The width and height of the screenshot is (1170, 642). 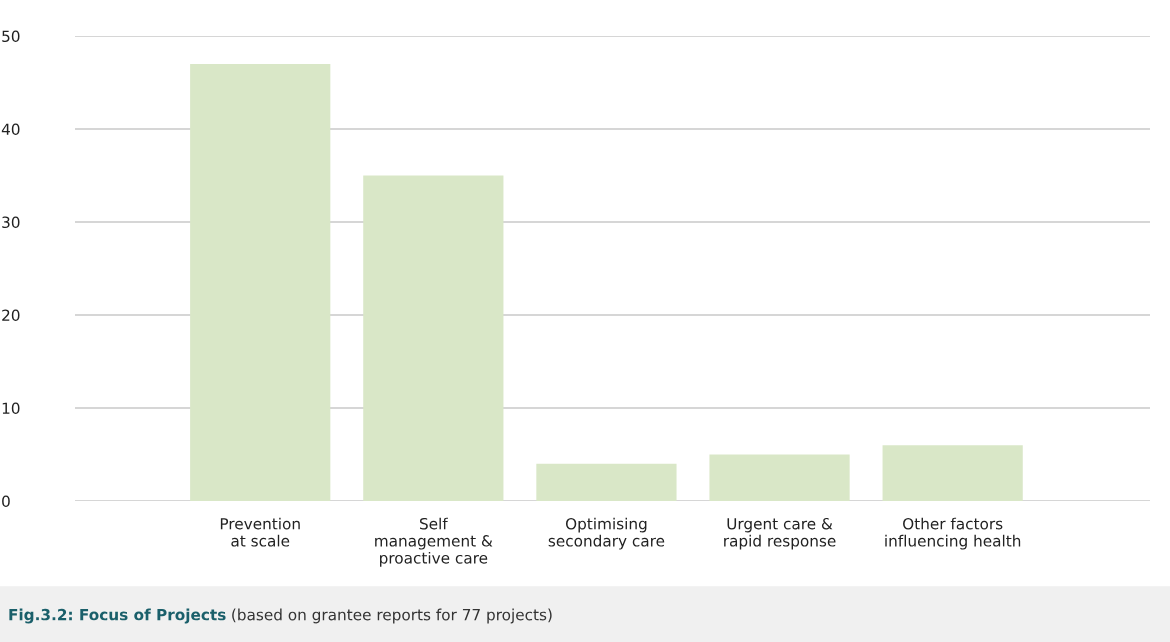 I want to click on x-tick-label: Prevention at scale, so click(x=260, y=532).